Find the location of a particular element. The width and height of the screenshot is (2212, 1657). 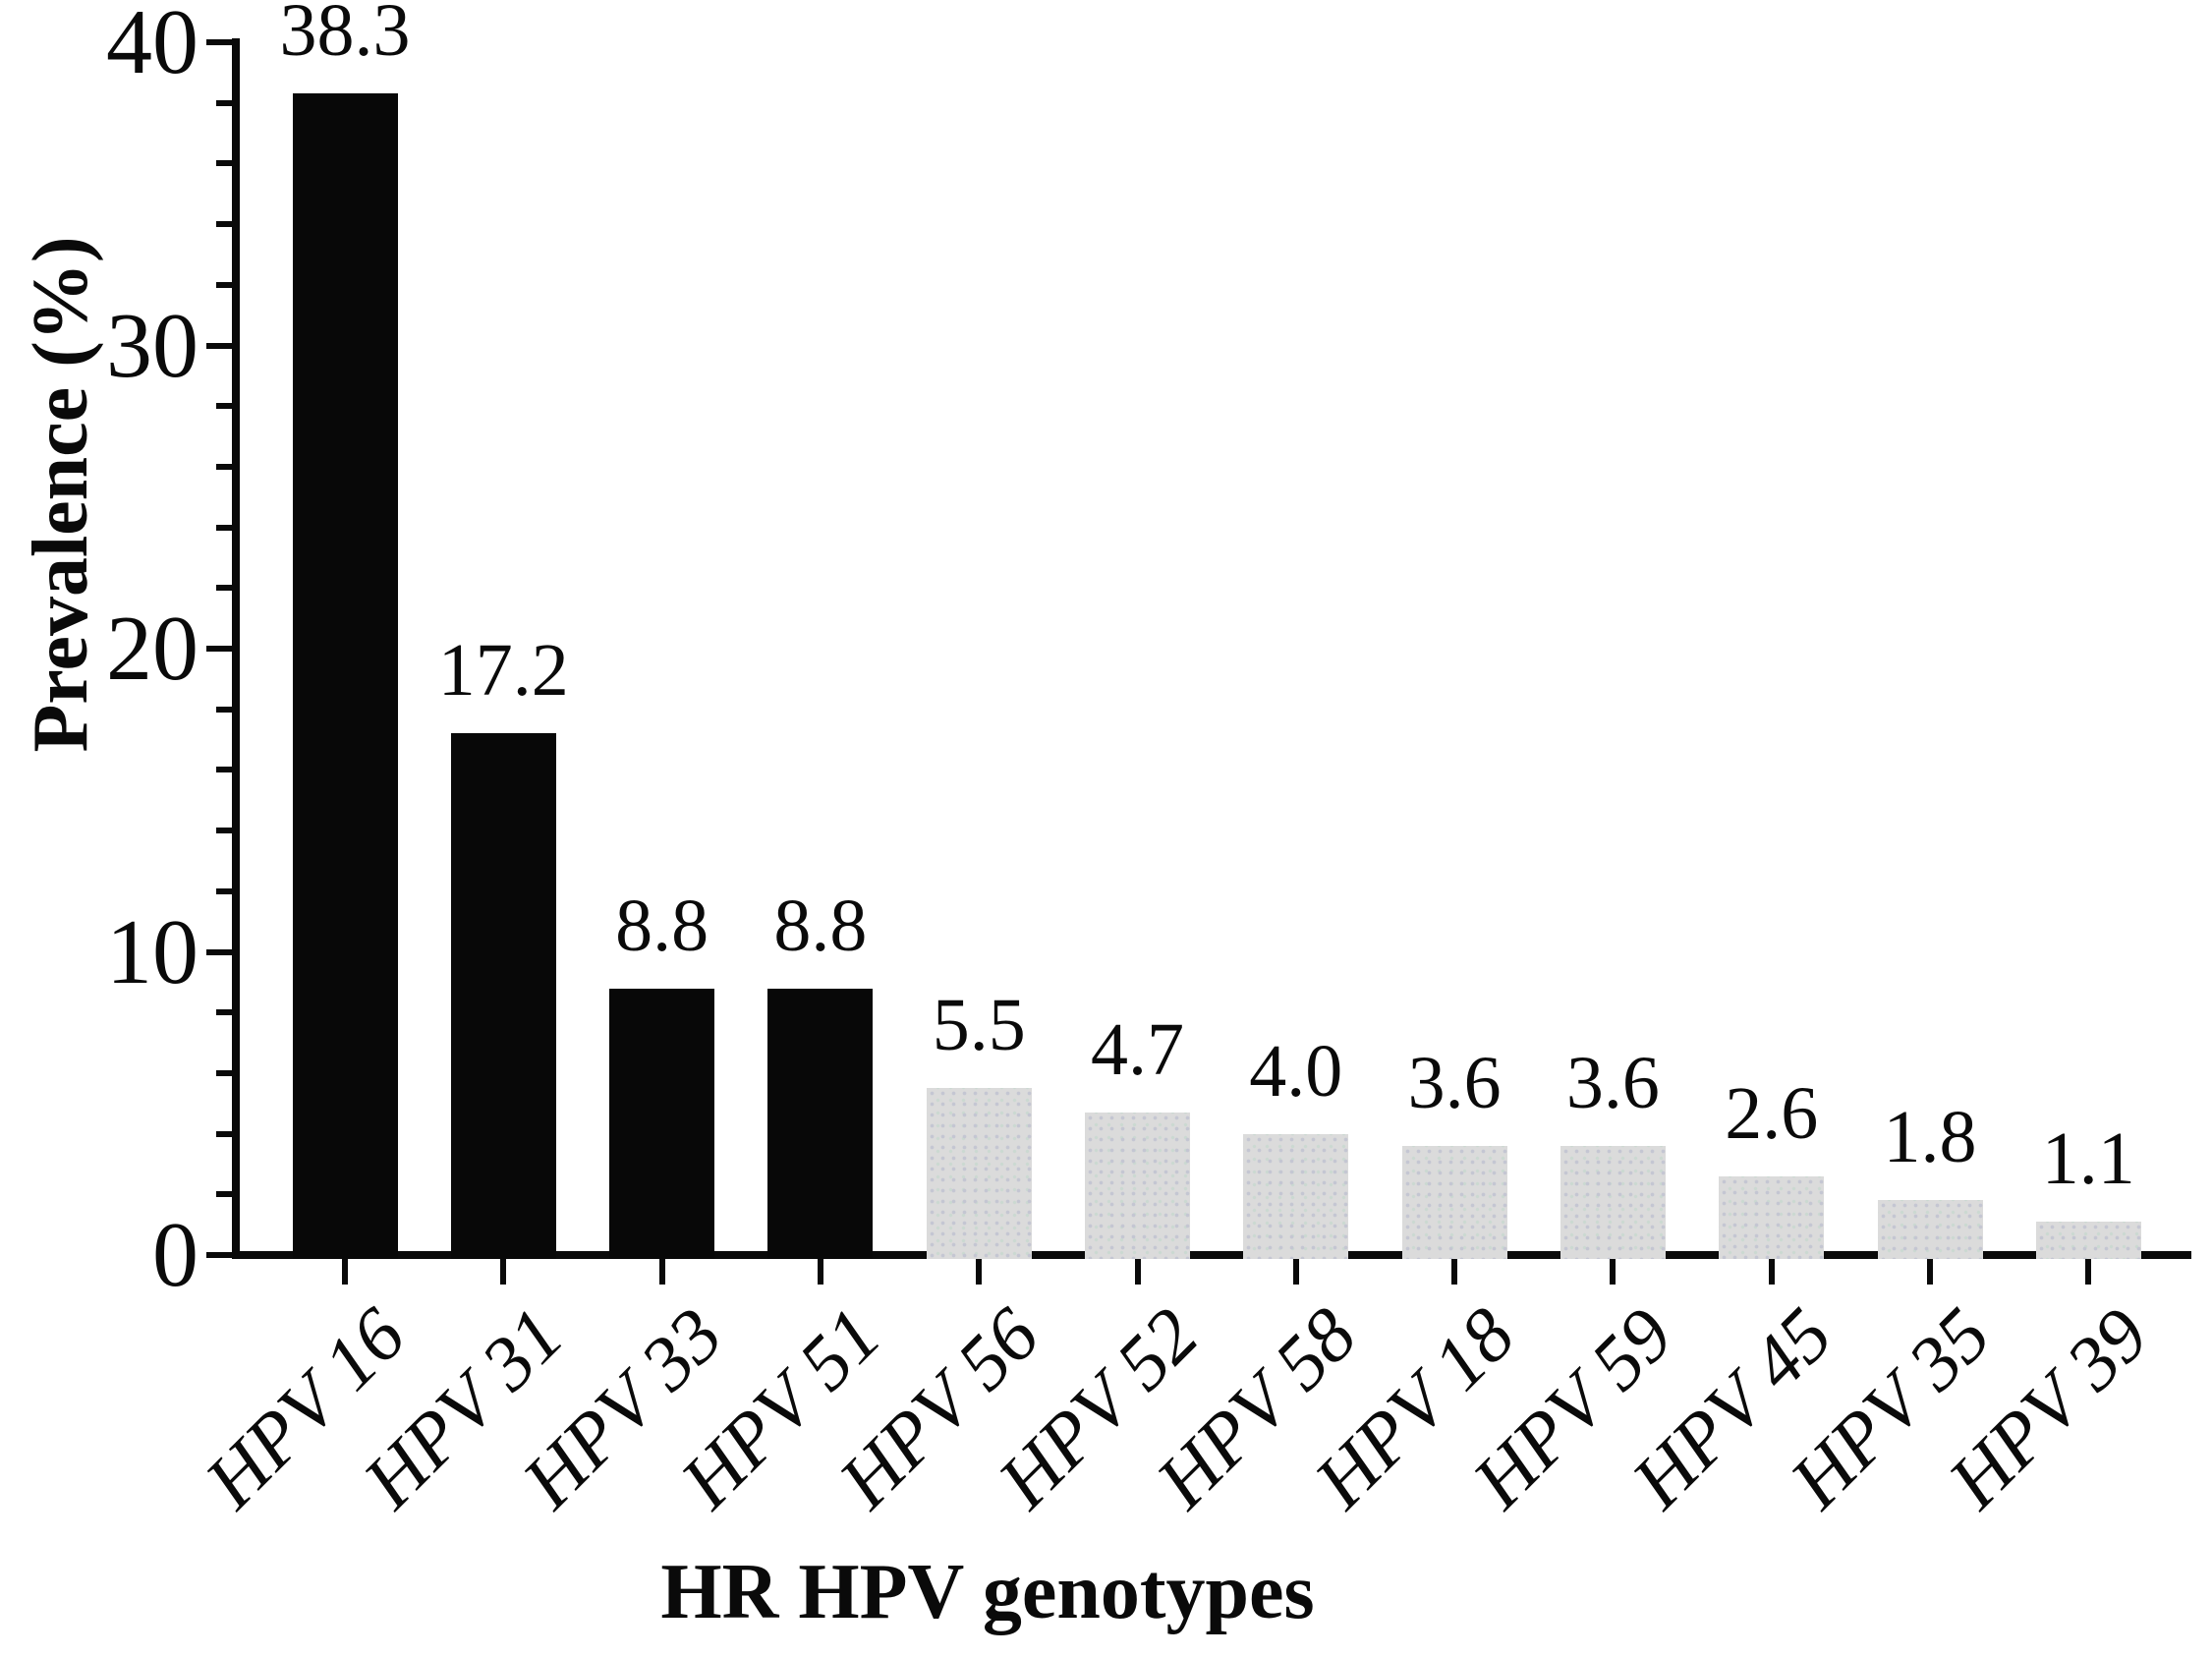

y-tick-label: 30 is located at coordinates (152, 346).